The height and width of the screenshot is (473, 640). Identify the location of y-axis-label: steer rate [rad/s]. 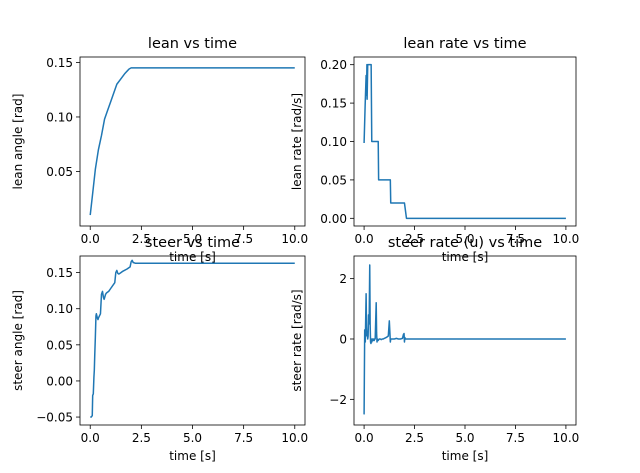
(297, 340).